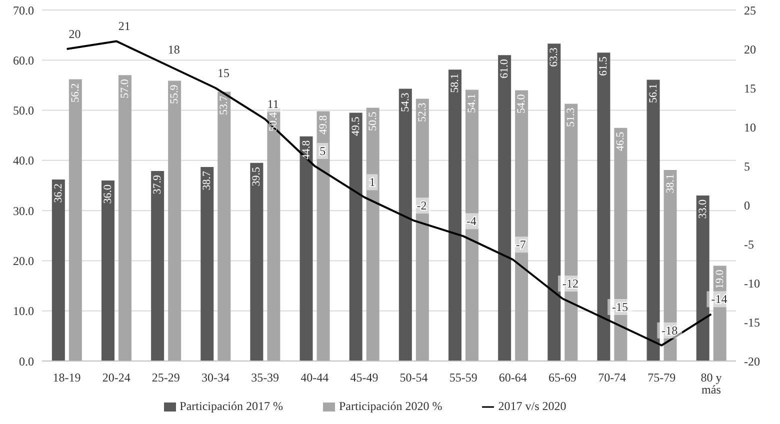  Describe the element at coordinates (174, 94) in the screenshot. I see `data-label: 55.9` at that location.